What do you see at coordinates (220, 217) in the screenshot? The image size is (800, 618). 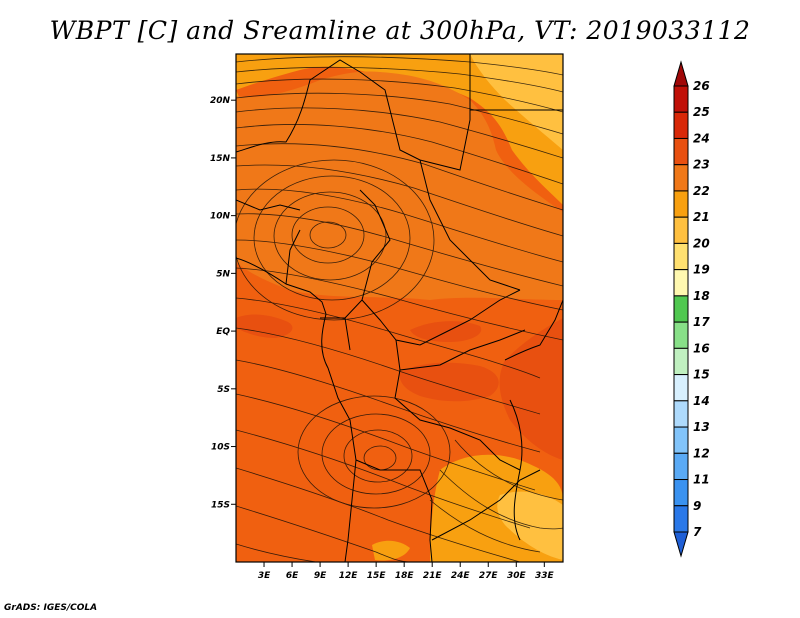 I see `lat-tick-label: 10N` at bounding box center [220, 217].